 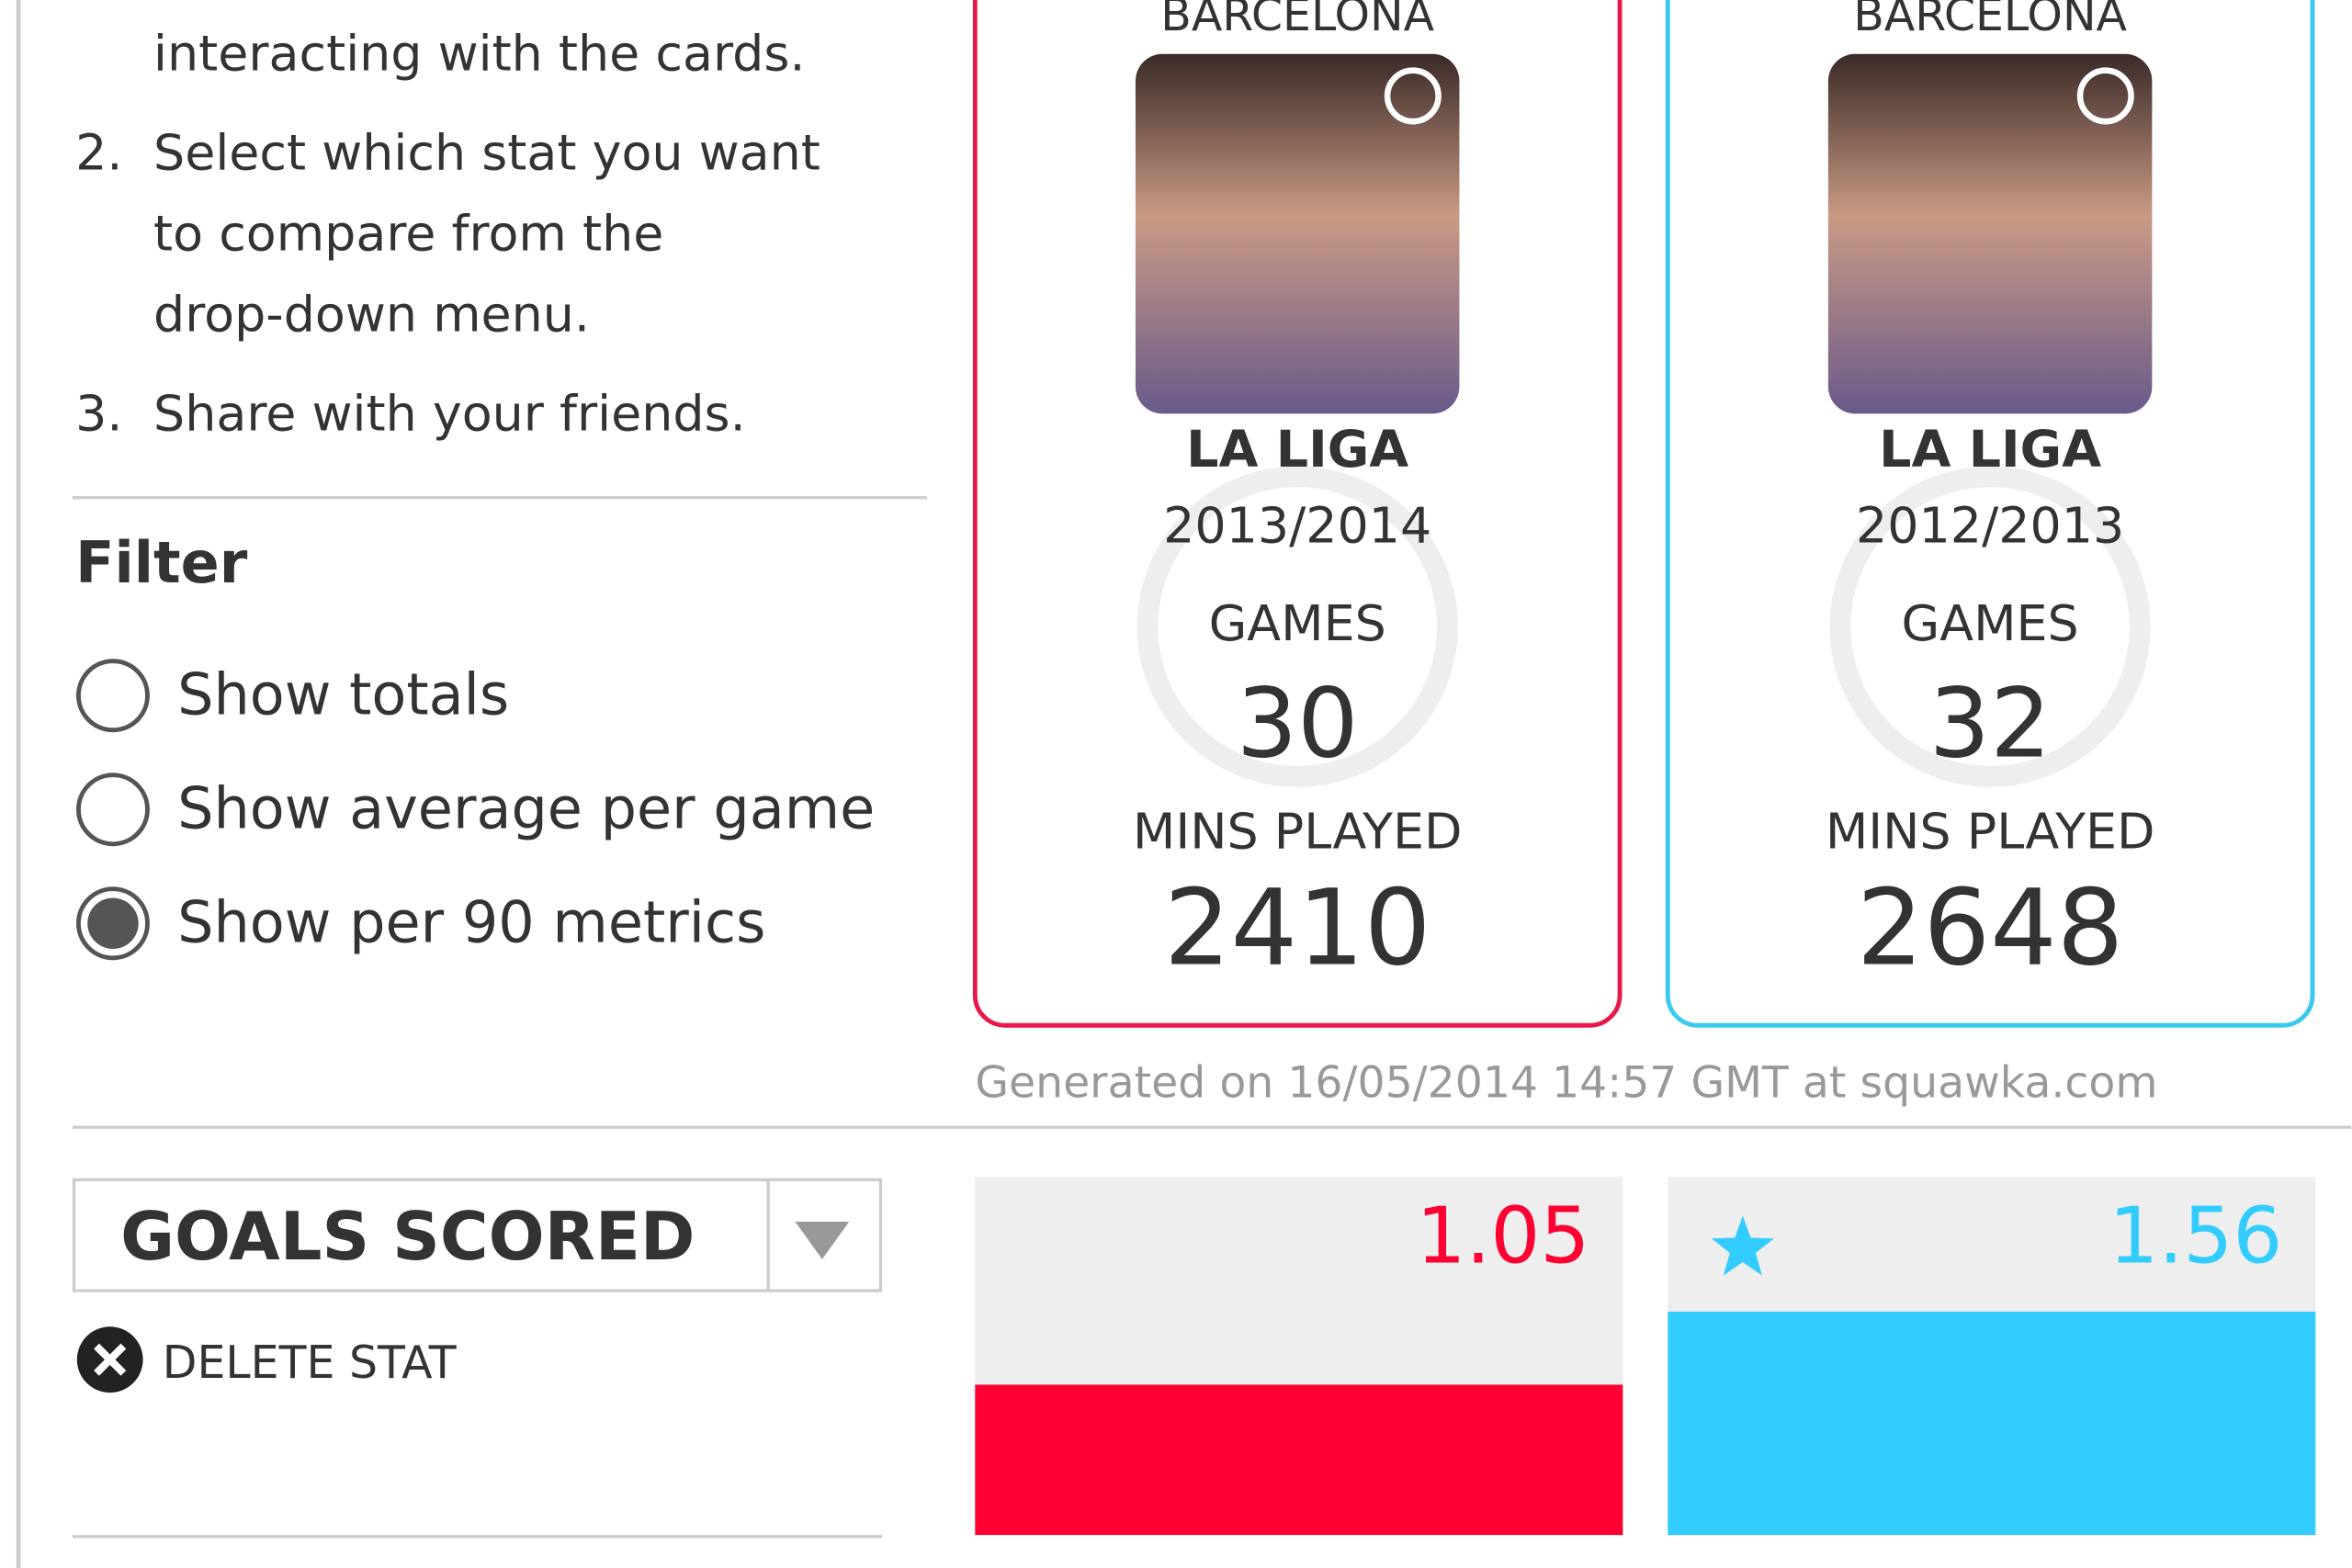 I want to click on stat-value: 1.05, so click(x=1502, y=1236).